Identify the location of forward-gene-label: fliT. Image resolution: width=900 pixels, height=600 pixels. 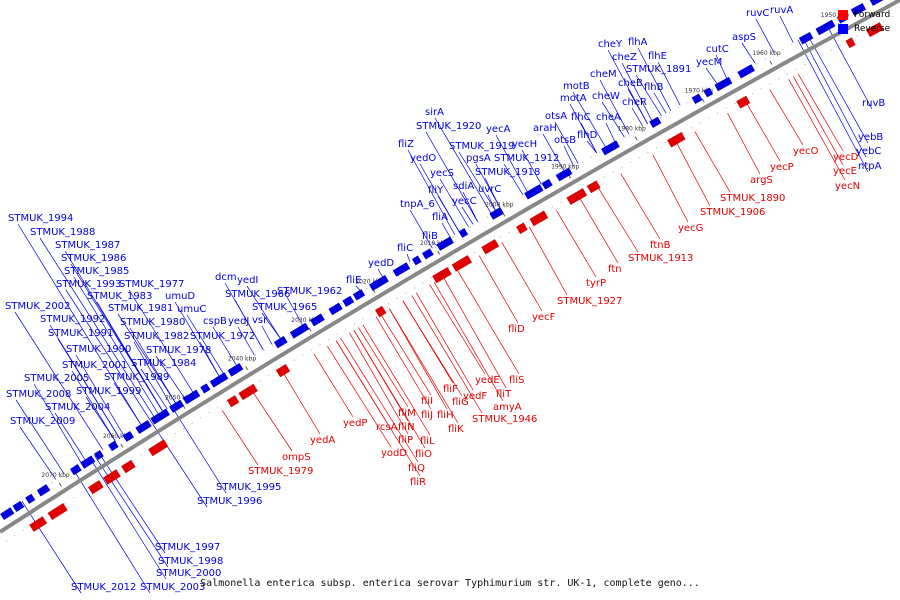
(504, 394).